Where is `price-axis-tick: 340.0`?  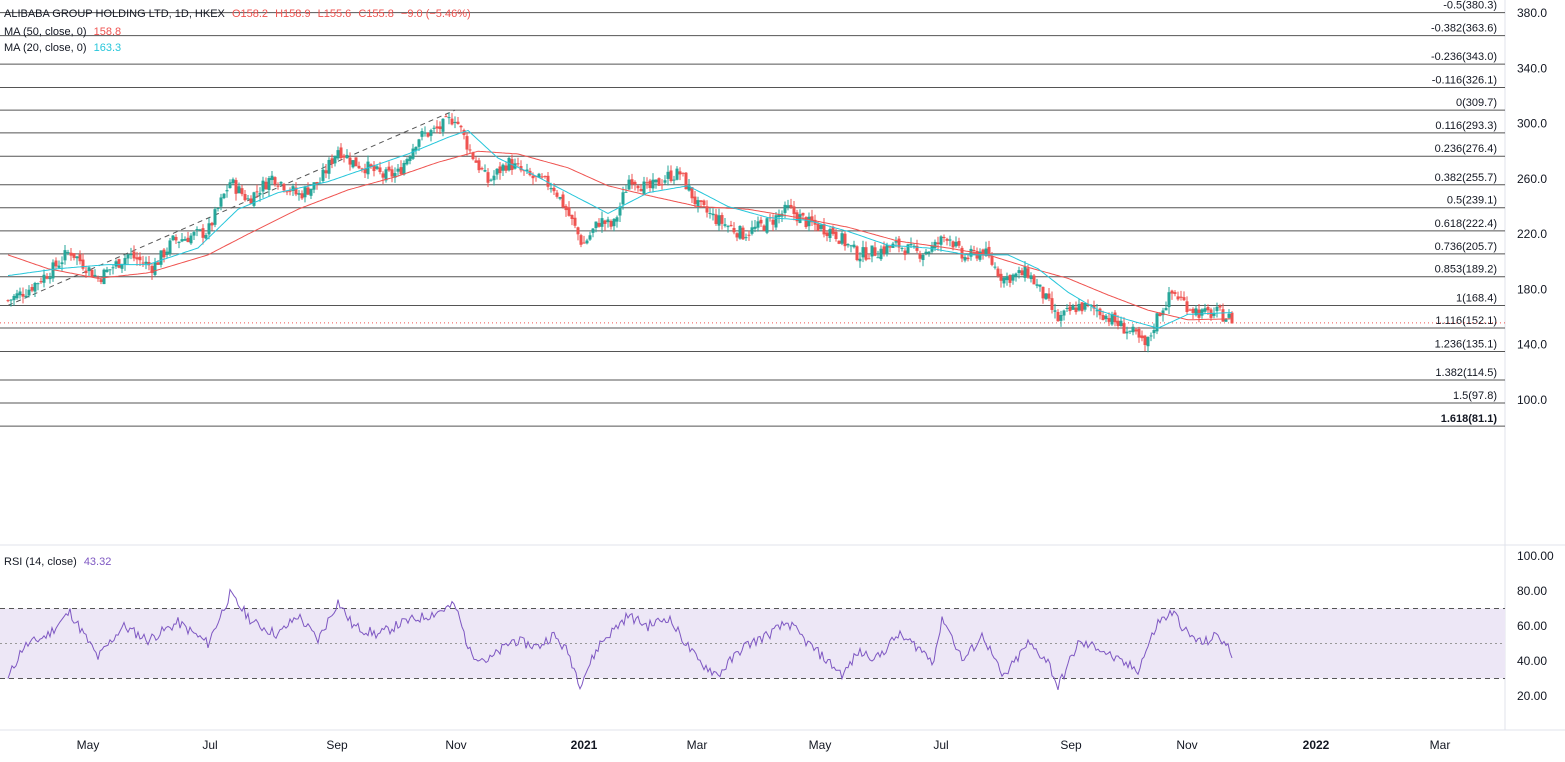
price-axis-tick: 340.0 is located at coordinates (1532, 68).